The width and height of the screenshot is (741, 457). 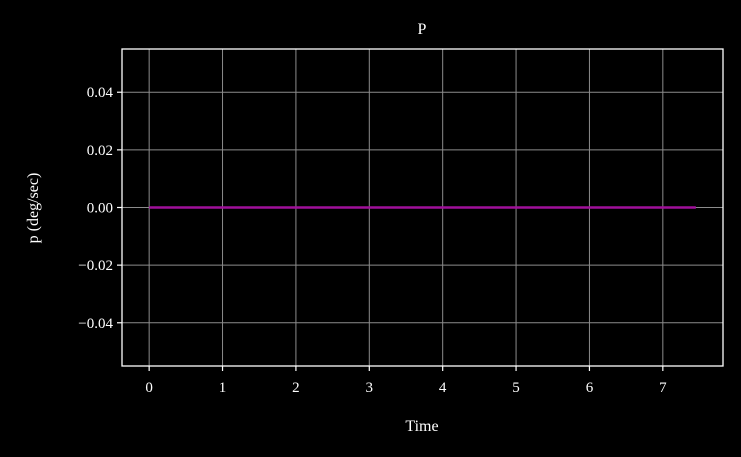 I want to click on y-tick-label: 0.00, so click(x=100, y=209).